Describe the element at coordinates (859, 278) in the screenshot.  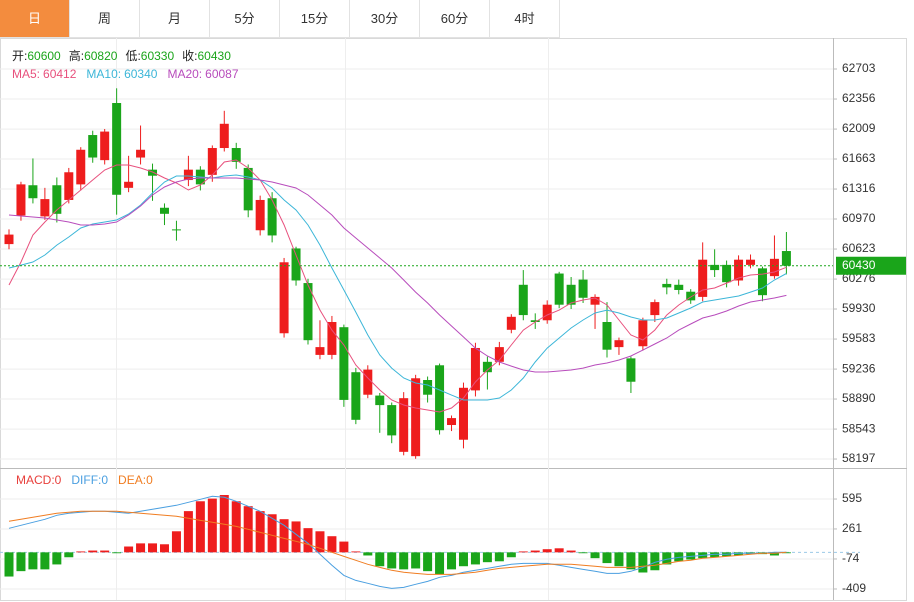
I see `y-tick-label: 60276` at that location.